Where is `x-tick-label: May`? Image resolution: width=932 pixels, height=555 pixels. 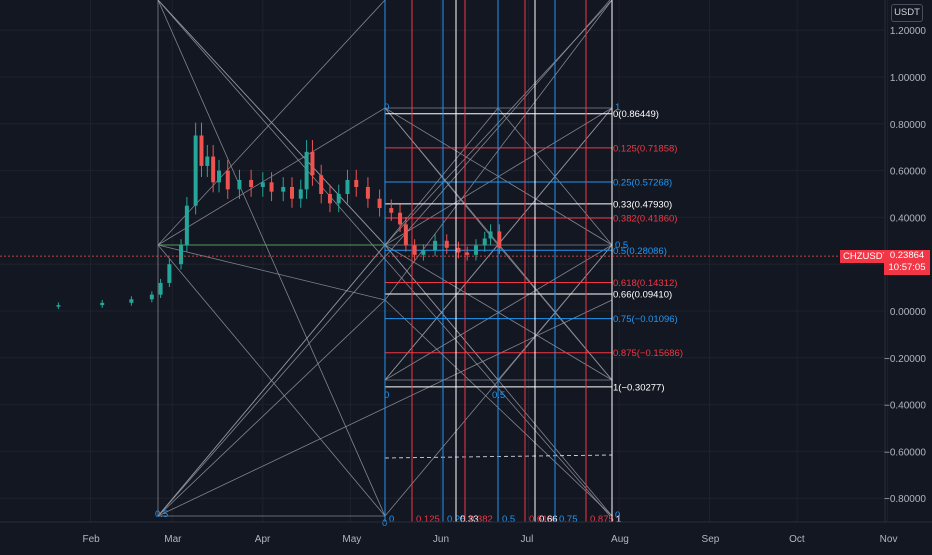
x-tick-label: May is located at coordinates (351, 539).